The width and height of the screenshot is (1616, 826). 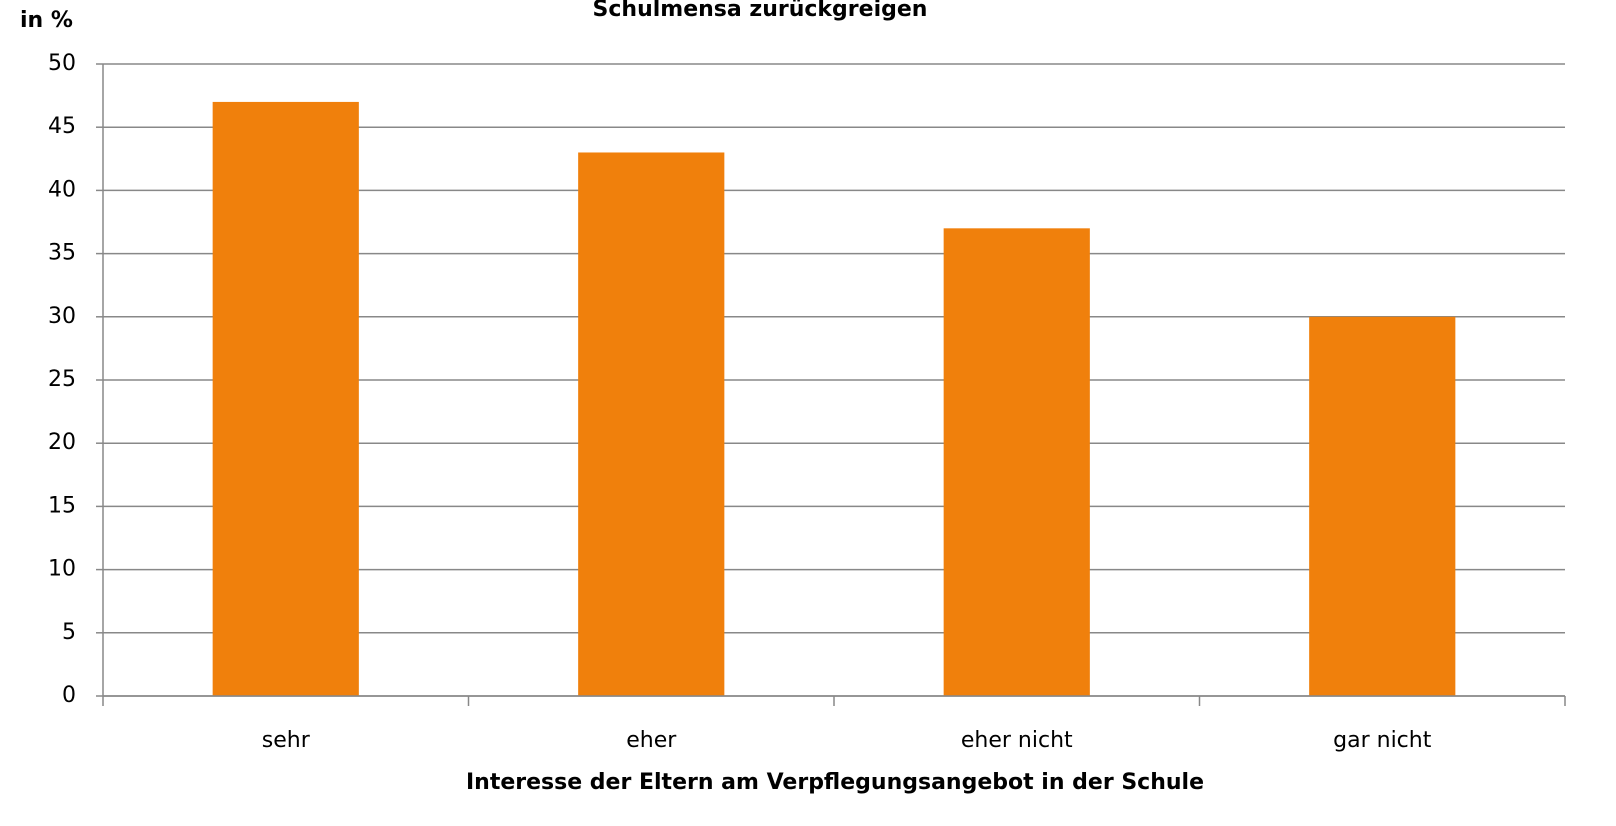 What do you see at coordinates (62, 253) in the screenshot?
I see `y-tick-label: 35` at bounding box center [62, 253].